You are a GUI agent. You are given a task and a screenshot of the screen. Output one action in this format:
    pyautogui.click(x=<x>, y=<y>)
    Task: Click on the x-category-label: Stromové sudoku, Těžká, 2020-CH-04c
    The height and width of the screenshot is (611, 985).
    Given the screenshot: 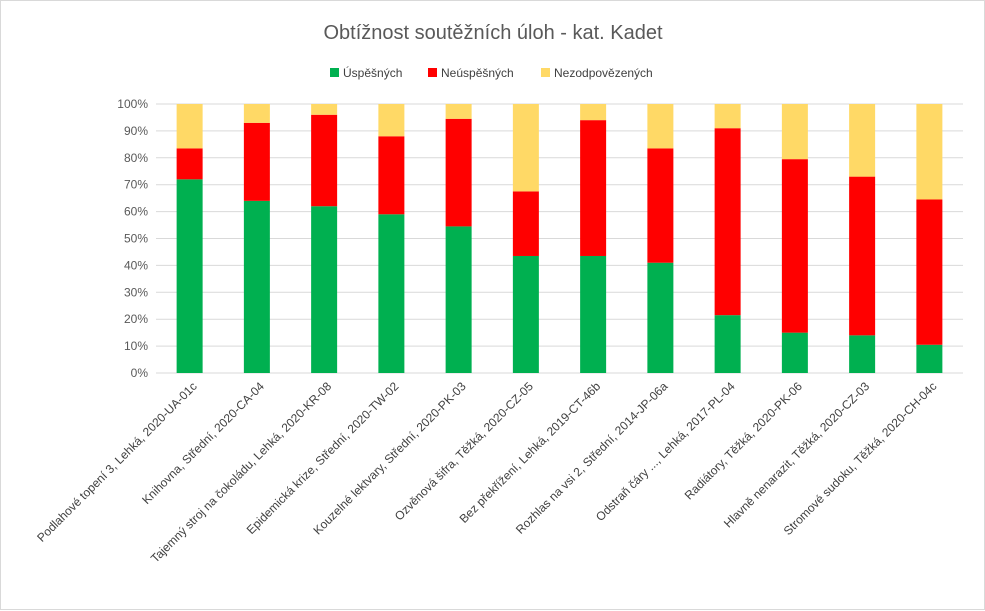 What is the action you would take?
    pyautogui.click(x=860, y=458)
    